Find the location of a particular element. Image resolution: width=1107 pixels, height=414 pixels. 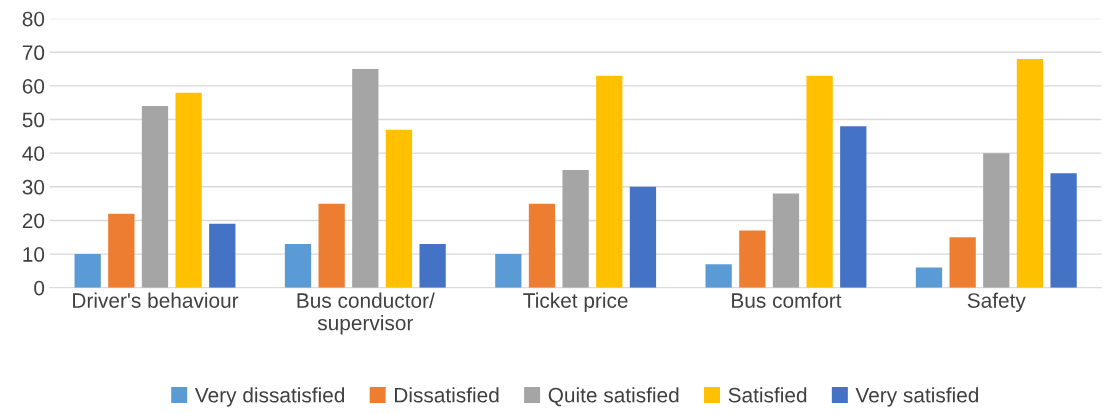

y-tick-label: 0 is located at coordinates (39, 288).